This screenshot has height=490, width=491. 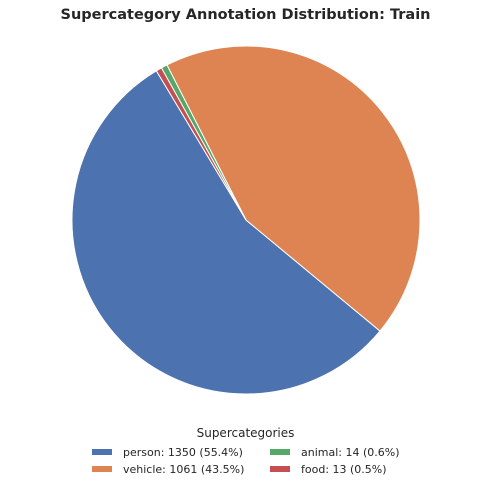 I want to click on legend-item-animal: animal: 14 (0.6%), so click(x=335, y=453).